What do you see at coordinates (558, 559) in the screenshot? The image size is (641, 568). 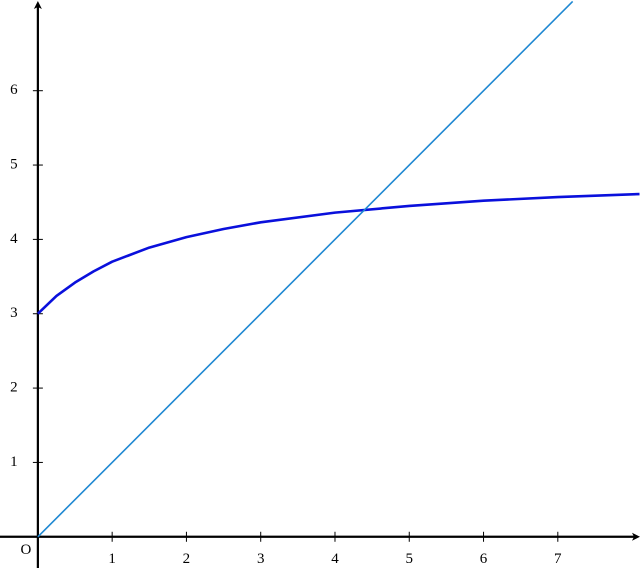 I see `x-tick-label: 7` at bounding box center [558, 559].